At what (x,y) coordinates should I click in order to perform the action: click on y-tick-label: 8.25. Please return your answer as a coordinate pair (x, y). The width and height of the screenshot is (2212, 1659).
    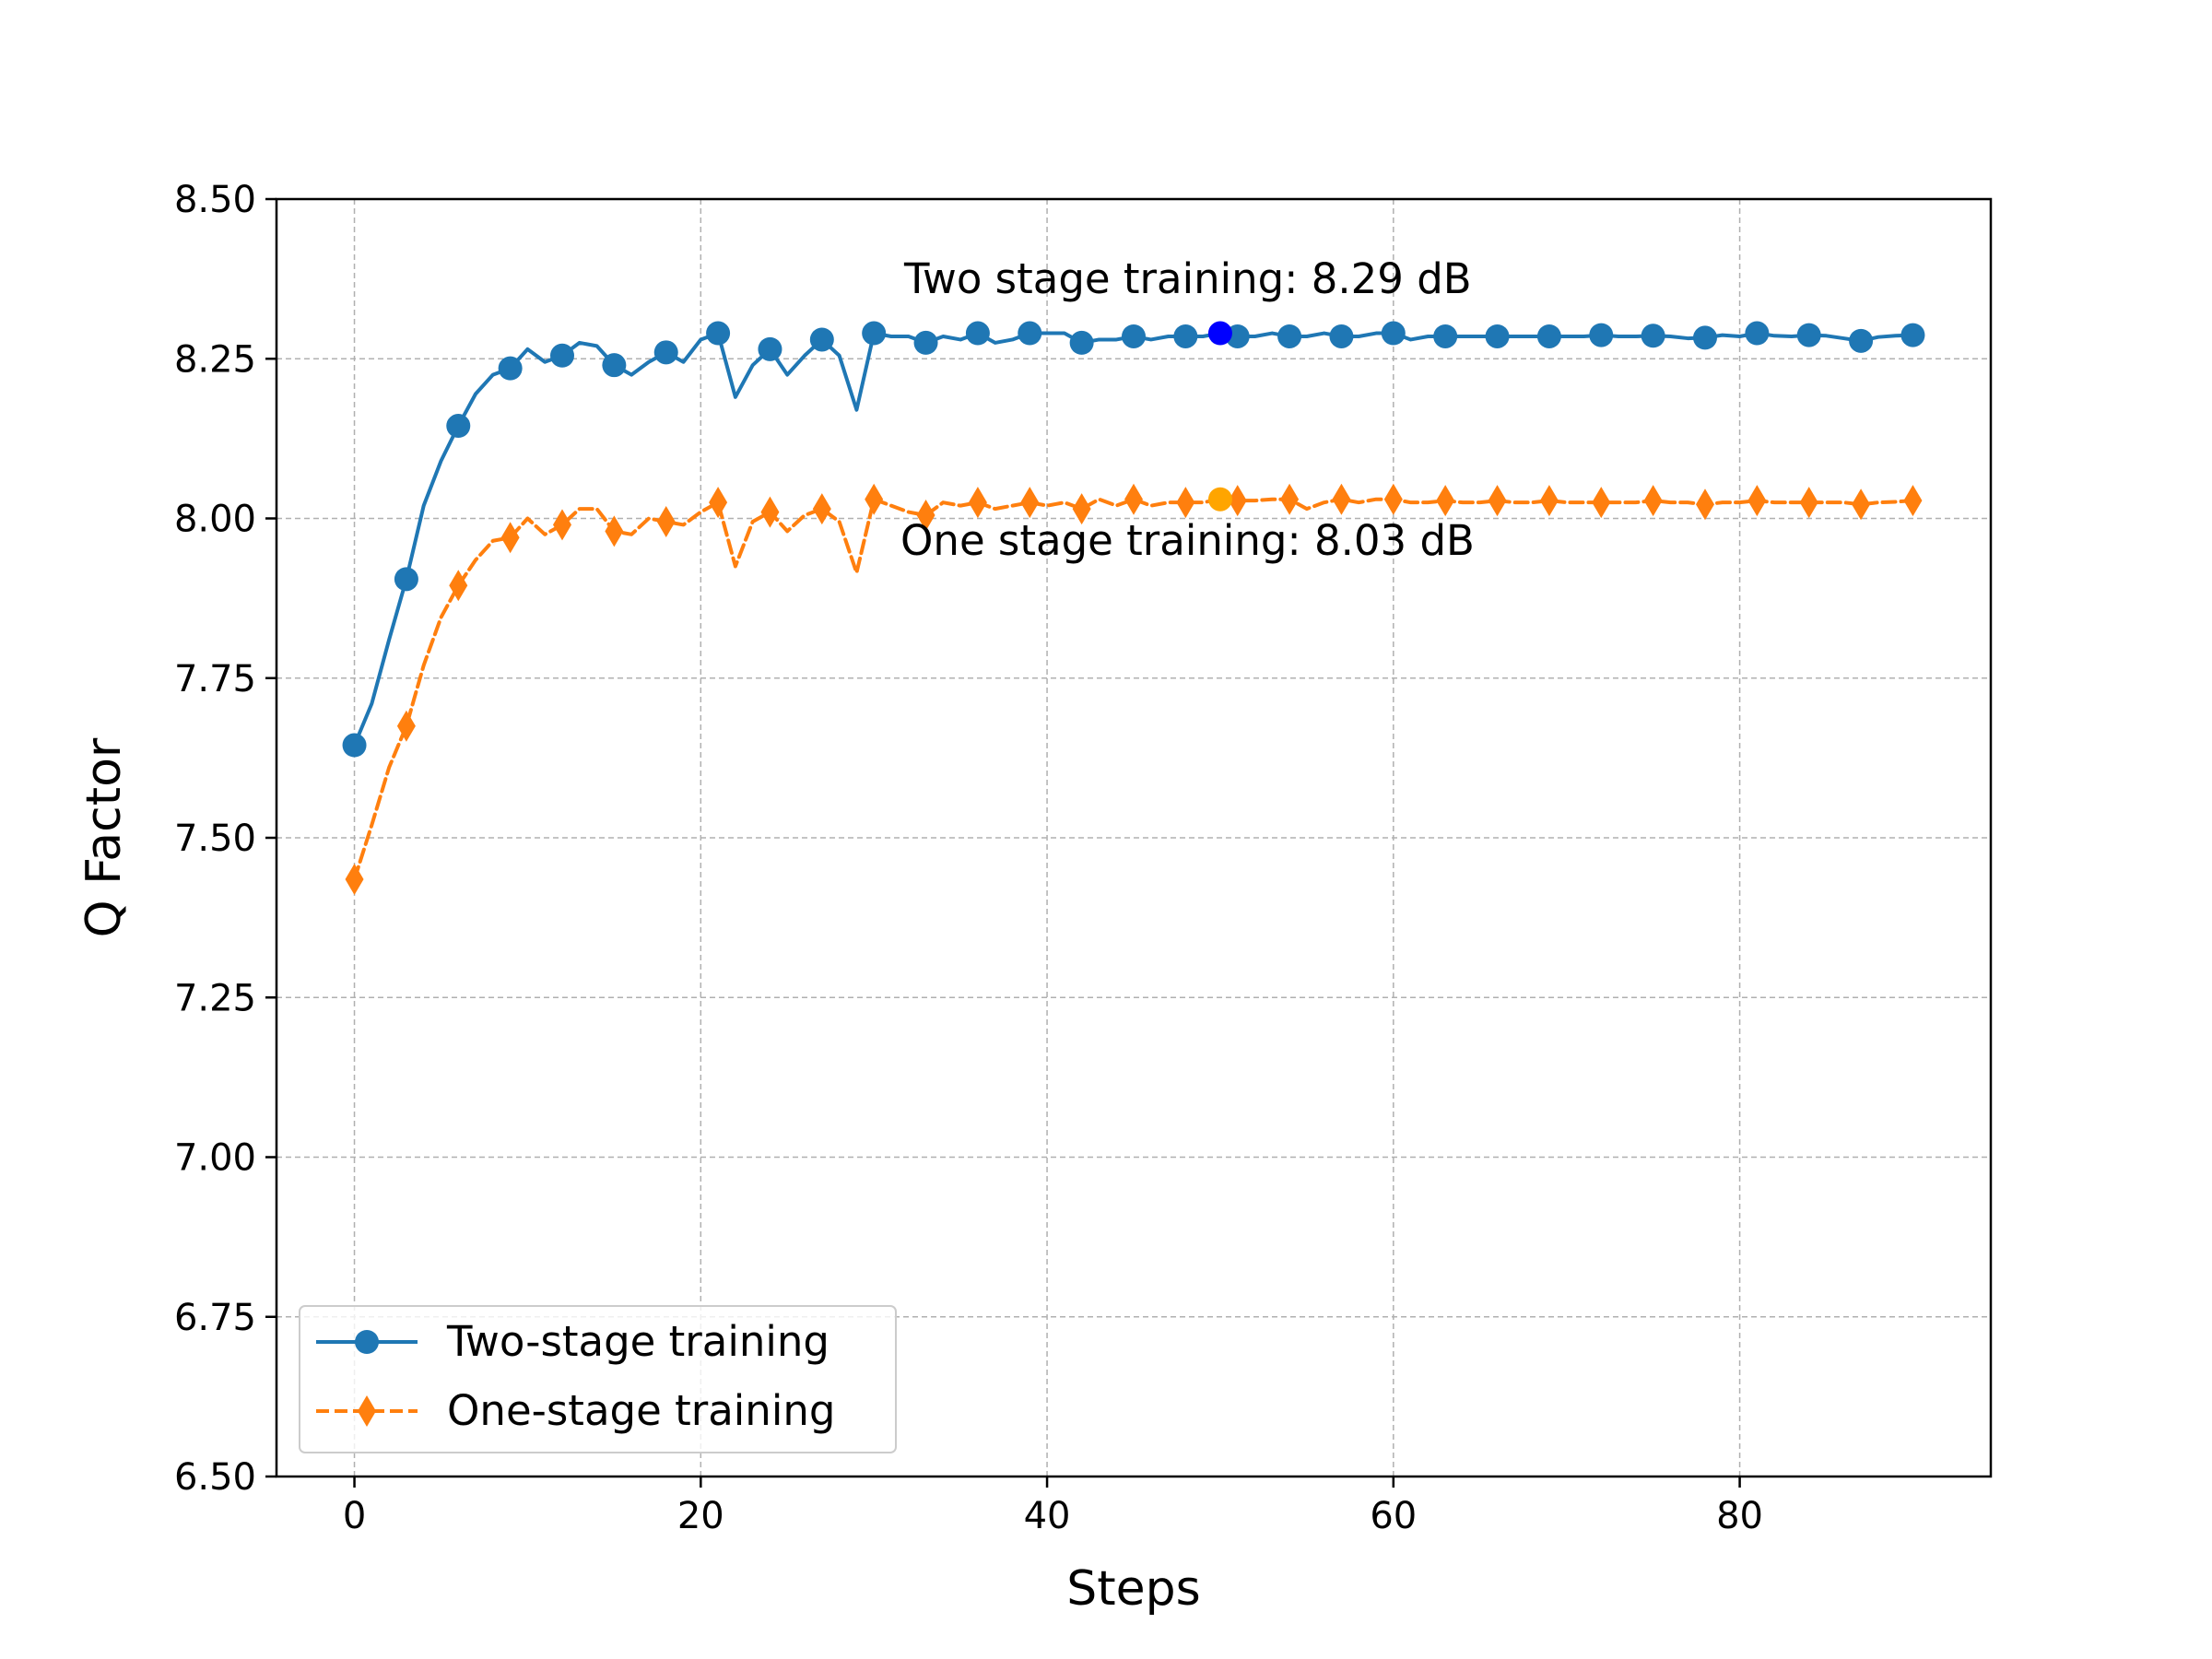
    Looking at the image, I should click on (215, 359).